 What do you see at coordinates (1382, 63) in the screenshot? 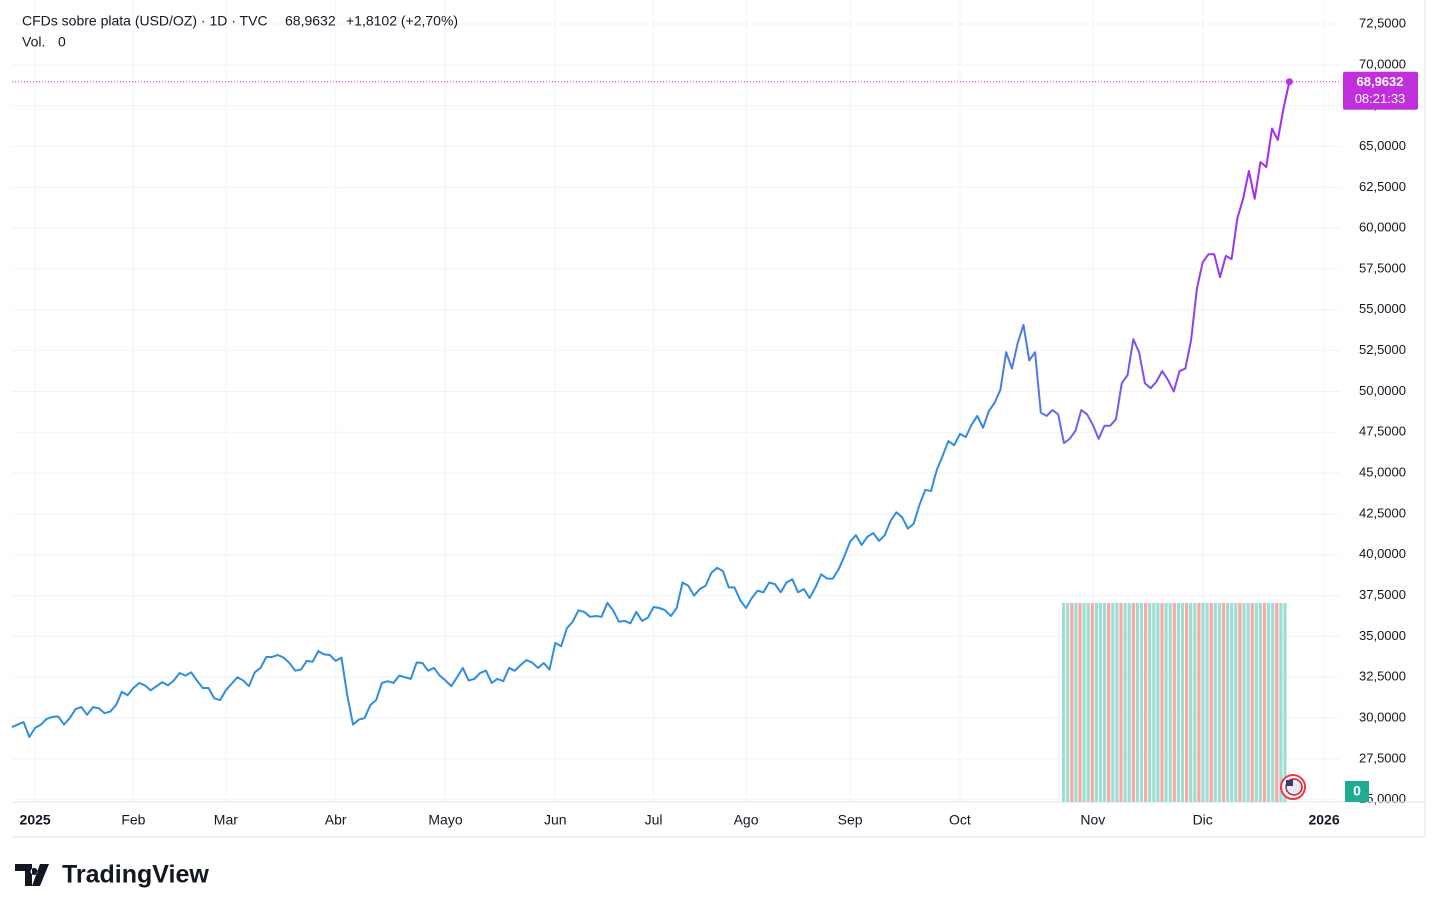
I see `y-tick-label: 70,0000` at bounding box center [1382, 63].